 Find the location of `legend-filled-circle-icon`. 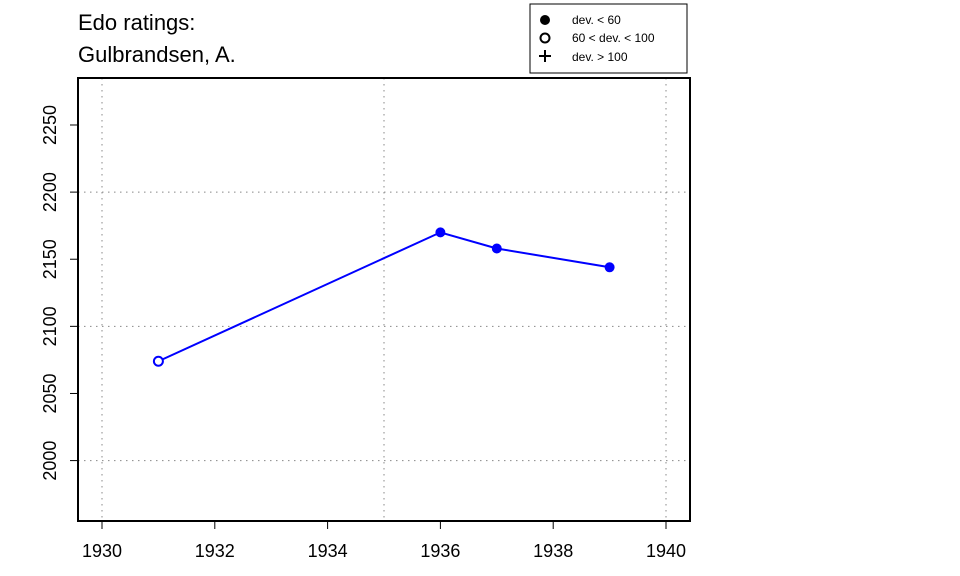

legend-filled-circle-icon is located at coordinates (545, 20).